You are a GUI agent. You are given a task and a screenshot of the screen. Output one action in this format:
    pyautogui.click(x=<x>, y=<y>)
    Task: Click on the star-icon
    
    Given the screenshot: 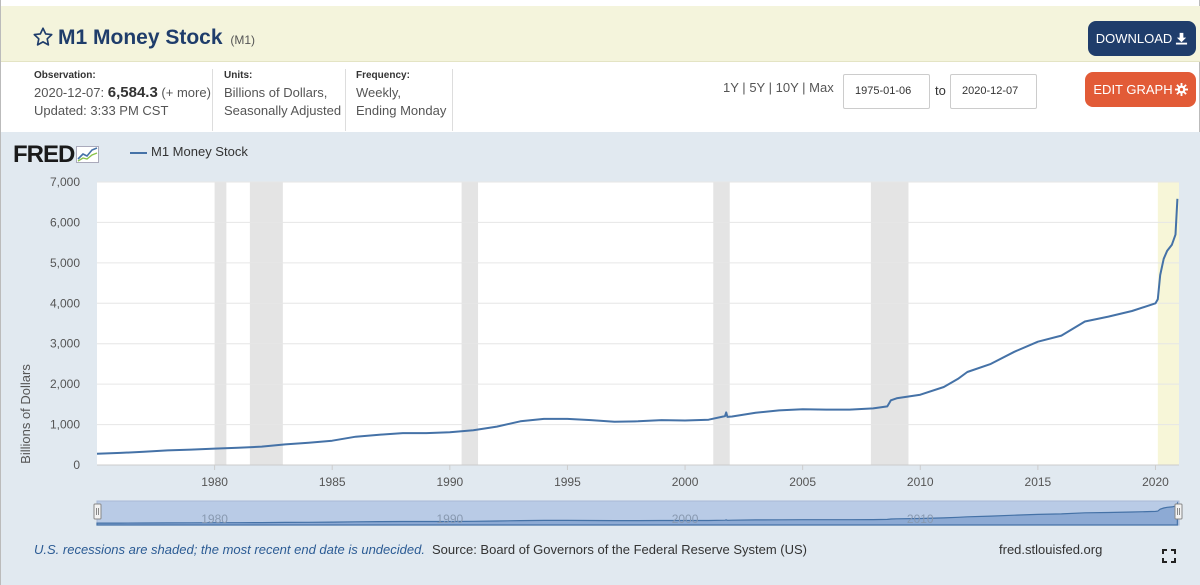 What is the action you would take?
    pyautogui.click(x=43, y=37)
    